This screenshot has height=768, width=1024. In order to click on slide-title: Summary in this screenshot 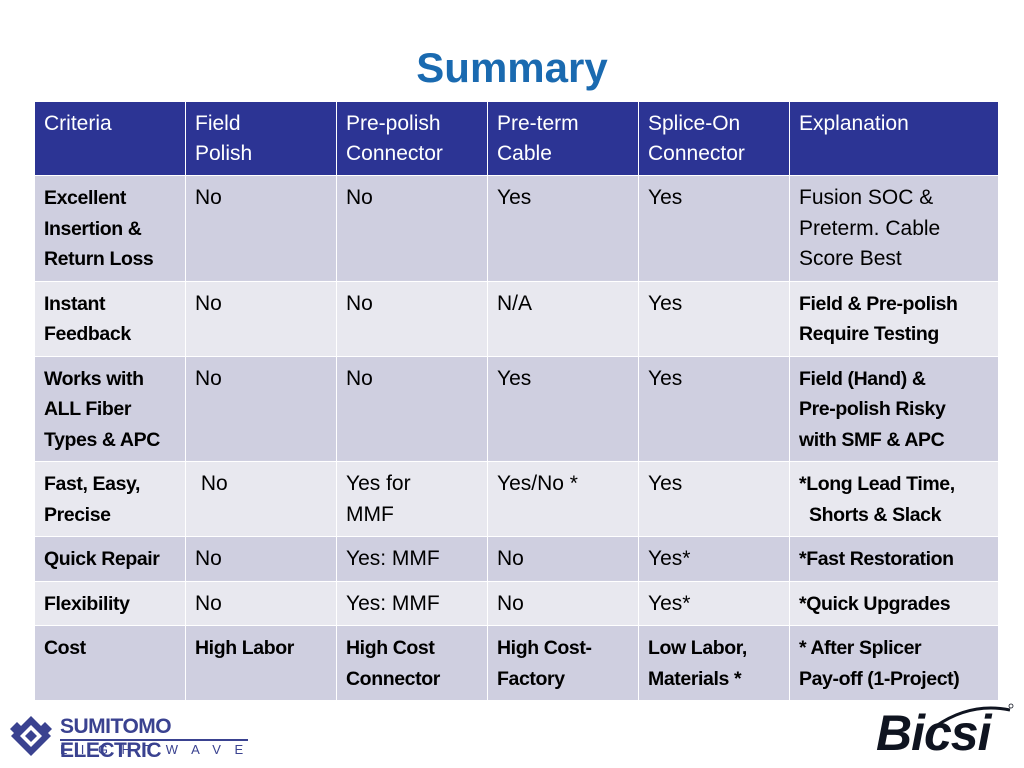, I will do `click(512, 67)`.